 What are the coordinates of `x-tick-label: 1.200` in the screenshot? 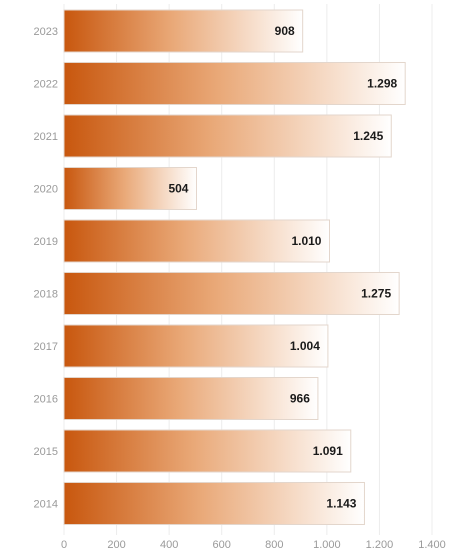 It's located at (380, 545).